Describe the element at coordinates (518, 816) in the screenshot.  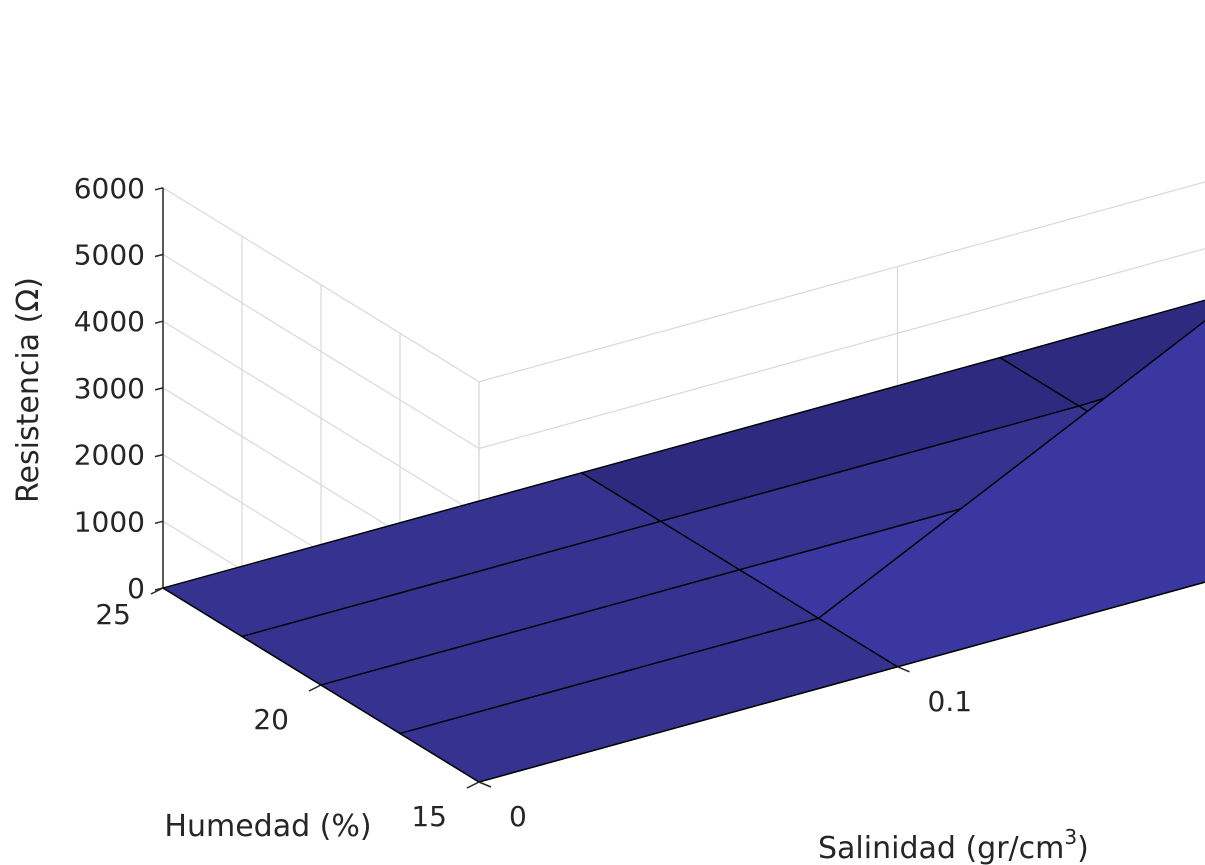
I see `x-tick-label: 0` at that location.